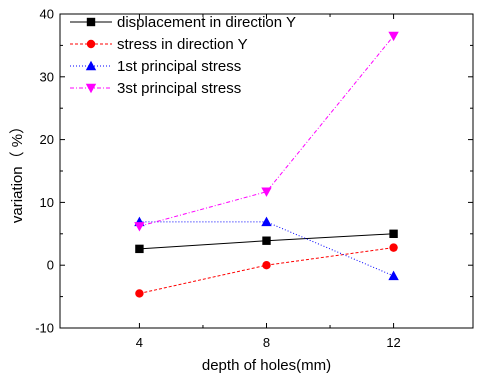 This screenshot has height=377, width=481. What do you see at coordinates (139, 342) in the screenshot?
I see `x-tick-label: 4` at bounding box center [139, 342].